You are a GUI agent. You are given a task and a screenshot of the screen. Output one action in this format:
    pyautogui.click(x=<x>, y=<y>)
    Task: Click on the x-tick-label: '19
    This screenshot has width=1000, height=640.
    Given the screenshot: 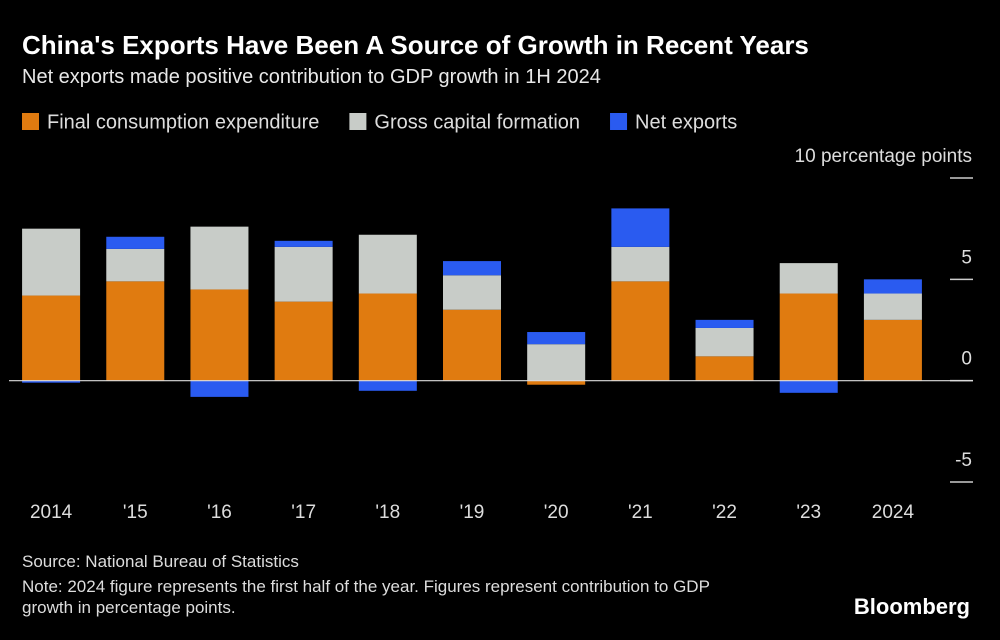 What is the action you would take?
    pyautogui.click(x=472, y=512)
    